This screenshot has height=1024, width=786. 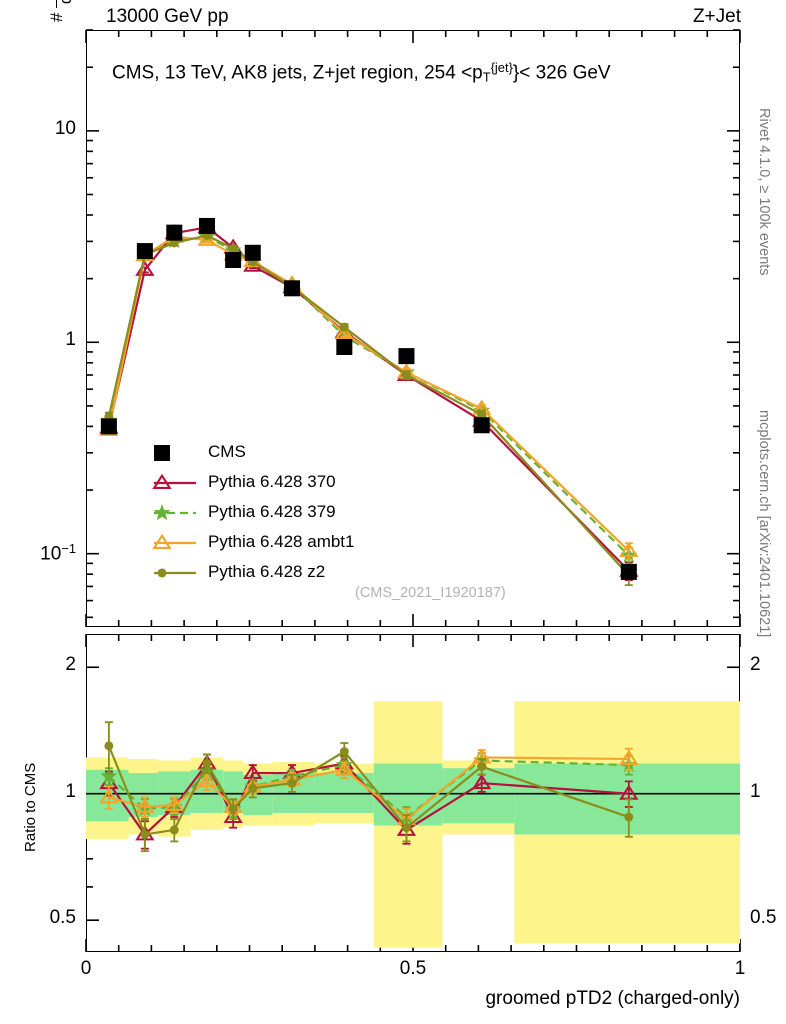 I want to click on legend-item-label: Pythia 6.428 ambt1, so click(x=281, y=541).